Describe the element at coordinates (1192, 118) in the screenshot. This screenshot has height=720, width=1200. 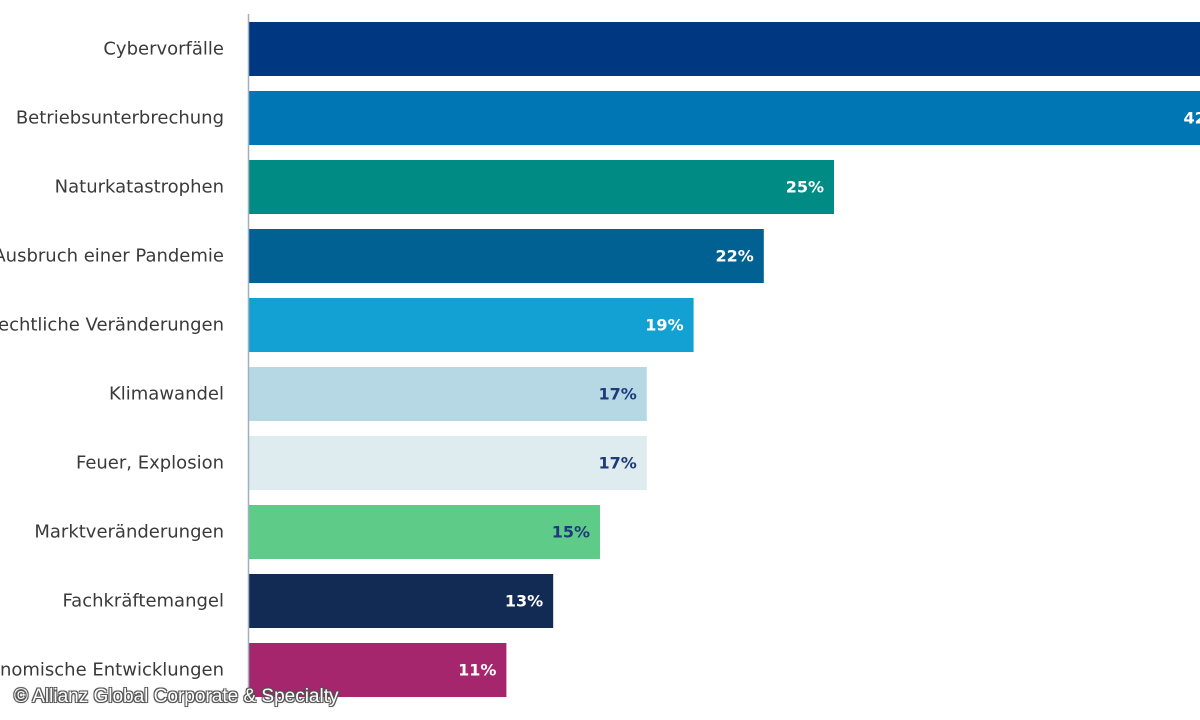
I see `value-label-2: 42%` at that location.